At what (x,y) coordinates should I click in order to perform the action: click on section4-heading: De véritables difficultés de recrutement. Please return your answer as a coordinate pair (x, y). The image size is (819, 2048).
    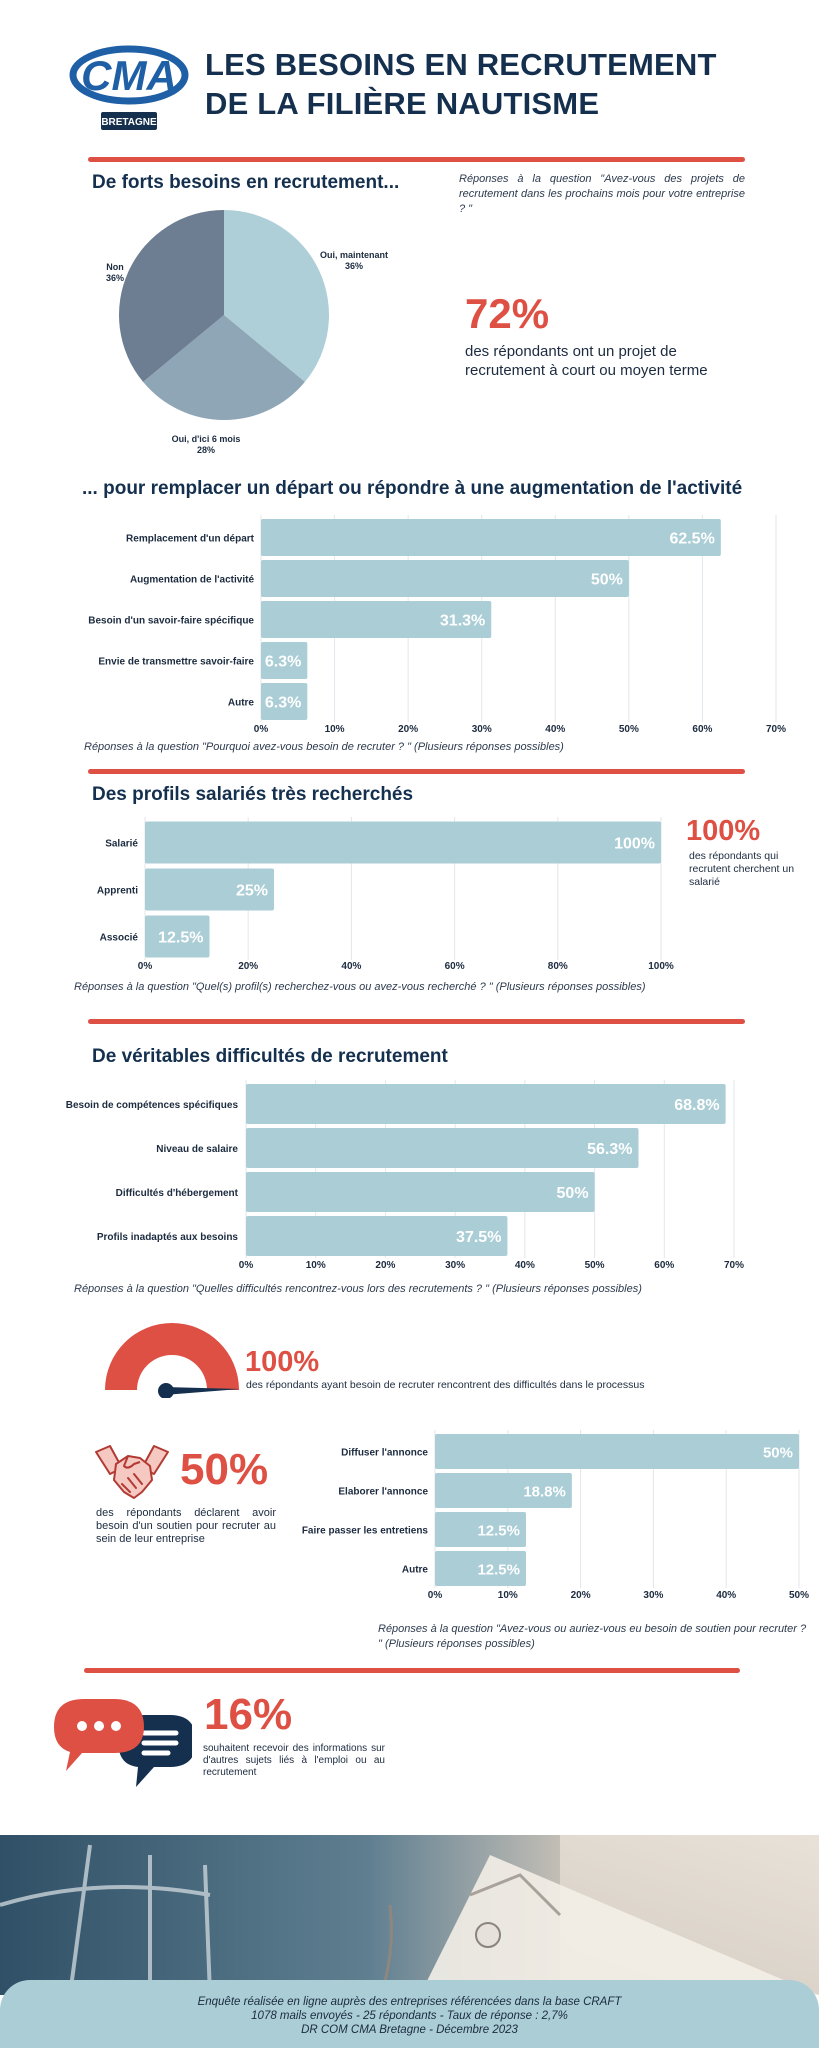
    Looking at the image, I should click on (270, 1056).